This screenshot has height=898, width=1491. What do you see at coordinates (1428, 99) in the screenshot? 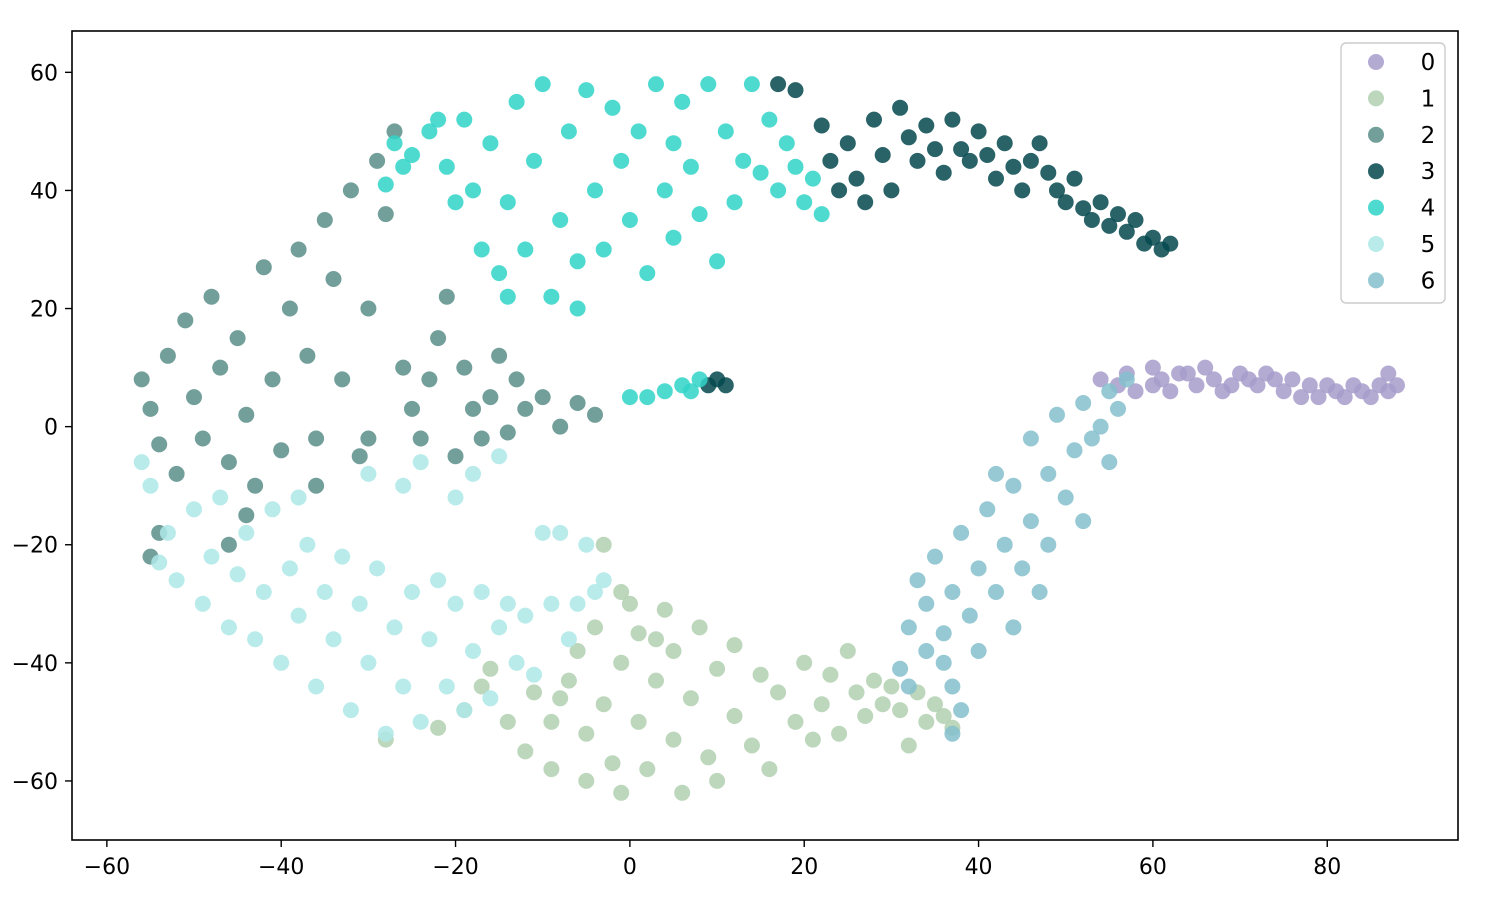
I see `legend-label: 1` at bounding box center [1428, 99].